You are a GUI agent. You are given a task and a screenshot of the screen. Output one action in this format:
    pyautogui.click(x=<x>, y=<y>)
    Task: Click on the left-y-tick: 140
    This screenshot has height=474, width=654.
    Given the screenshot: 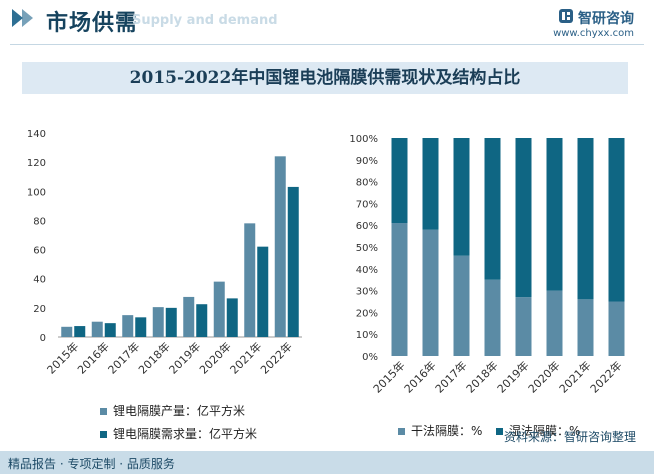 What is the action you would take?
    pyautogui.click(x=36, y=134)
    